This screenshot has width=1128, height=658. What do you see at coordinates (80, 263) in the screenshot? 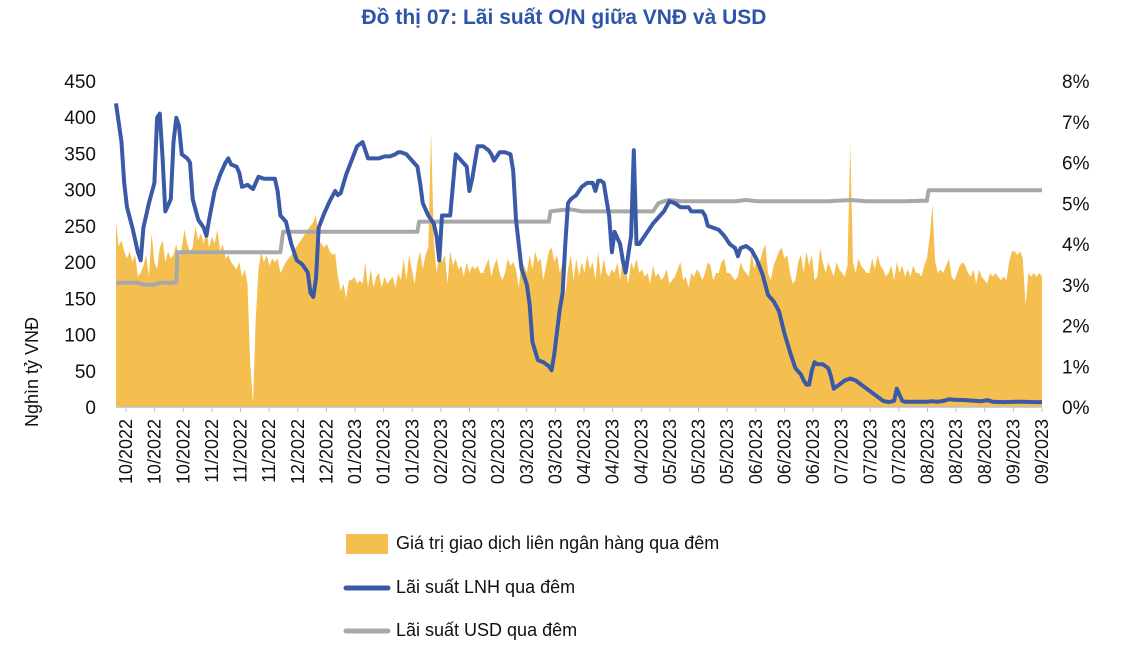
I see `left-y-tick-label: 200` at bounding box center [80, 263].